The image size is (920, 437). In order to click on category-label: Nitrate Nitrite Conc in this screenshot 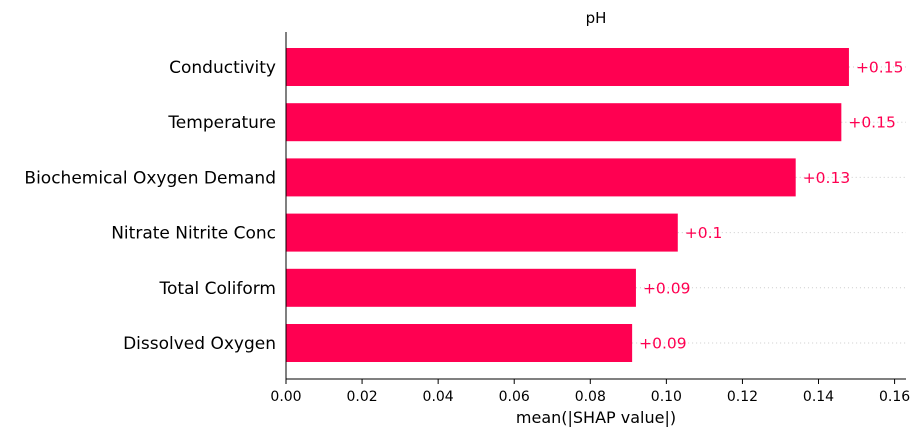, I will do `click(193, 234)`.